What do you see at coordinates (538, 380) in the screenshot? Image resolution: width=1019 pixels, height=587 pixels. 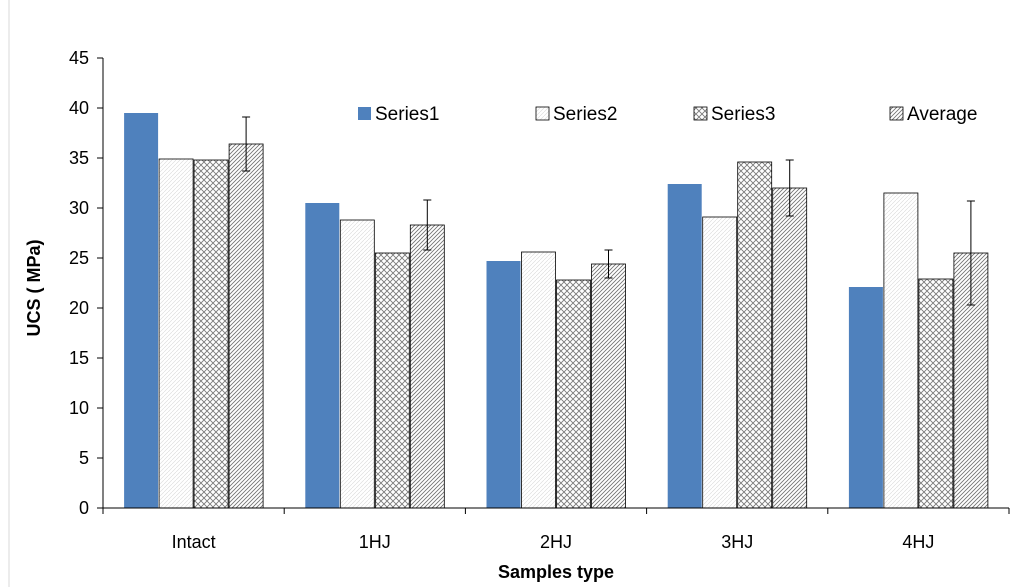 I see `bar-series2-2hj` at bounding box center [538, 380].